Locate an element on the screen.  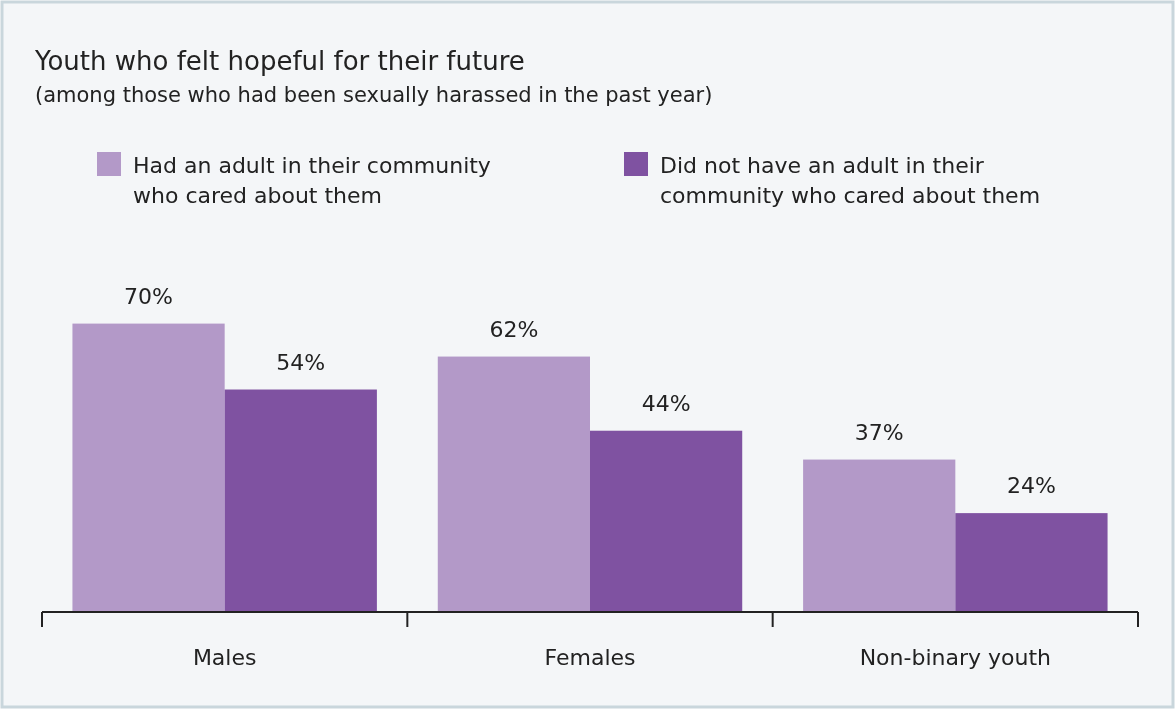
data-label: 24% is located at coordinates (1031, 486).